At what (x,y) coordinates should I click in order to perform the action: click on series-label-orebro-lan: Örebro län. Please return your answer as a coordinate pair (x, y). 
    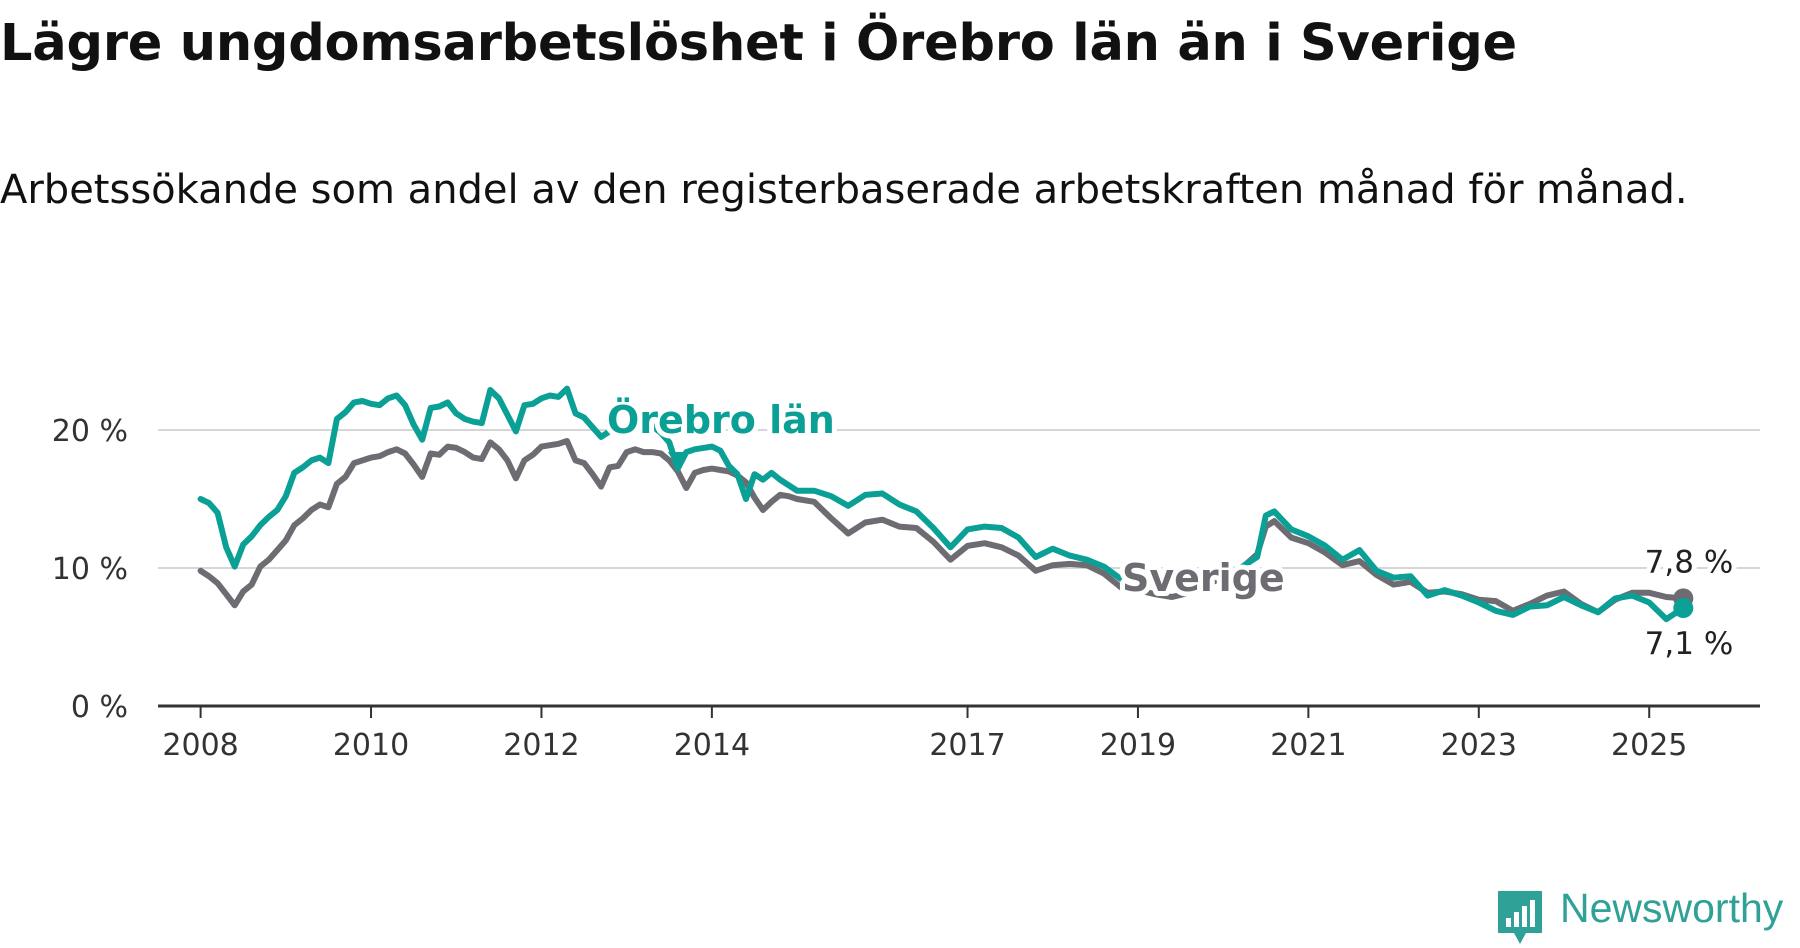
    Looking at the image, I should click on (721, 420).